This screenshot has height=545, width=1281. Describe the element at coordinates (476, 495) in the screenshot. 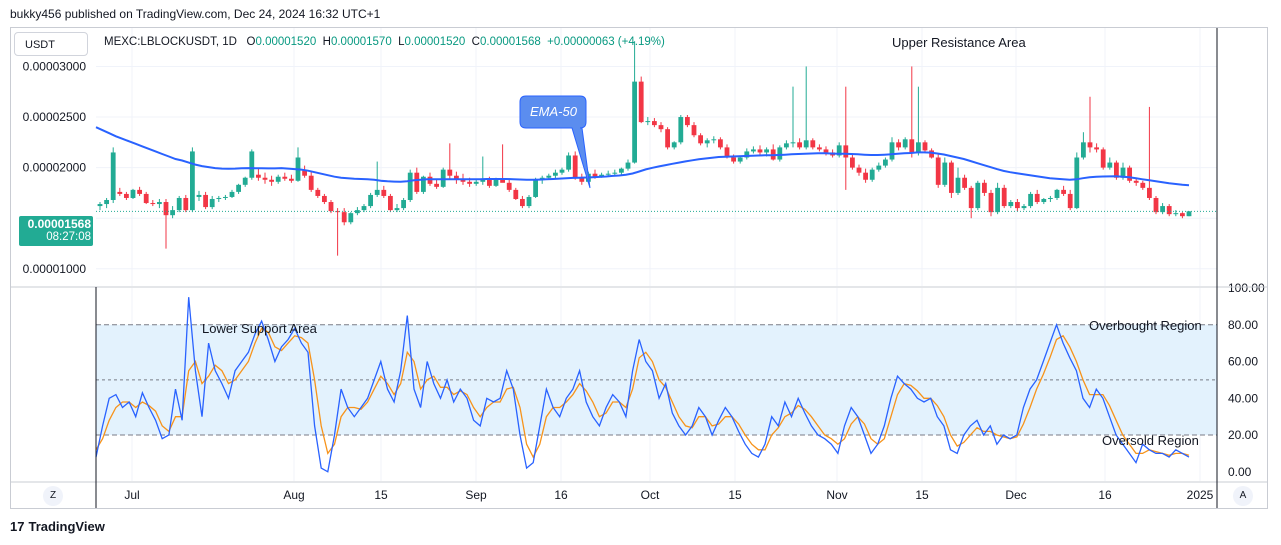

I see `time-tick-label: Sep` at that location.